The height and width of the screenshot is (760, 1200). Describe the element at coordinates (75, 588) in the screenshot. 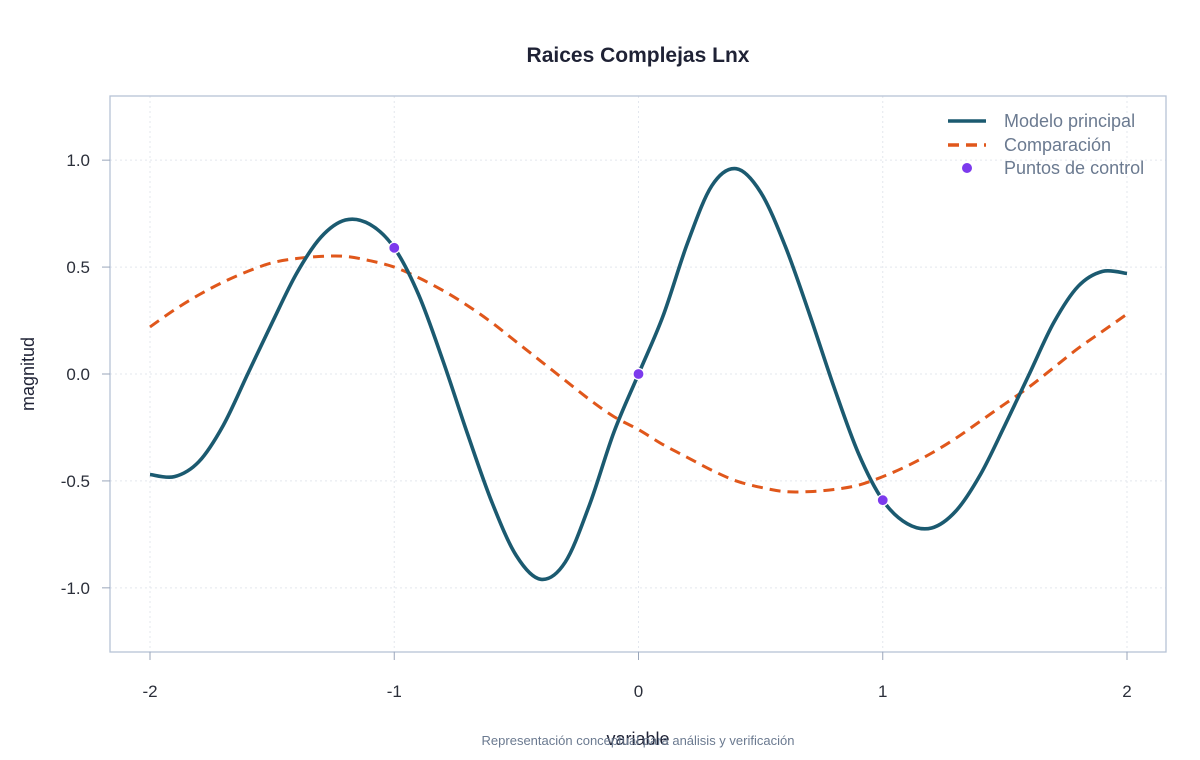

I see `y-tick-label: -1.0` at that location.